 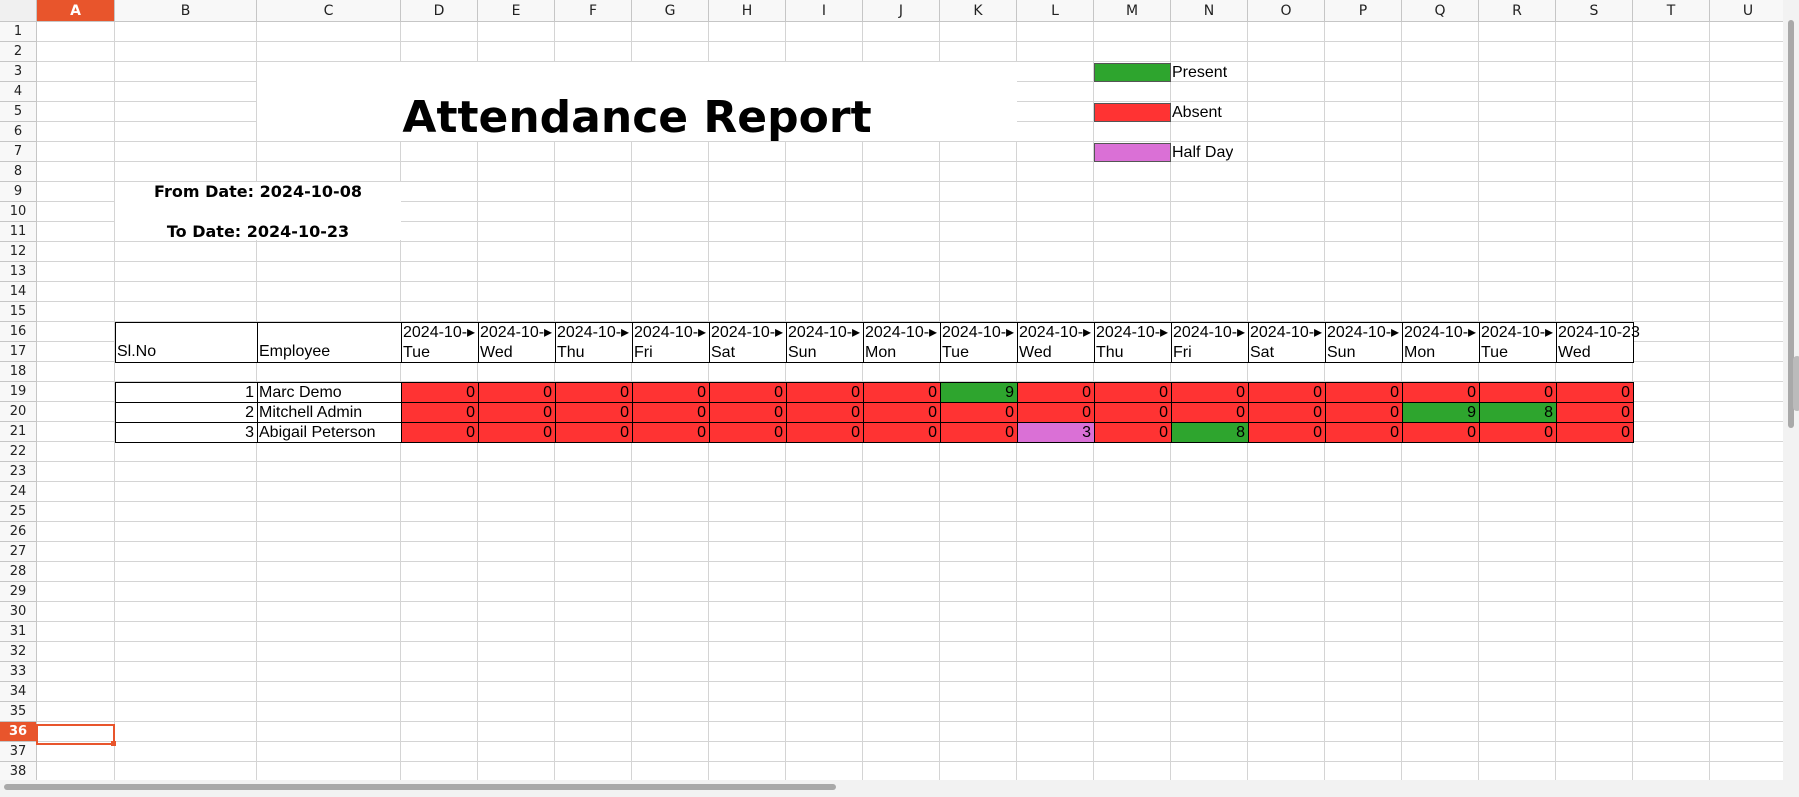 What do you see at coordinates (18, 472) in the screenshot?
I see `row-header-23: 23` at bounding box center [18, 472].